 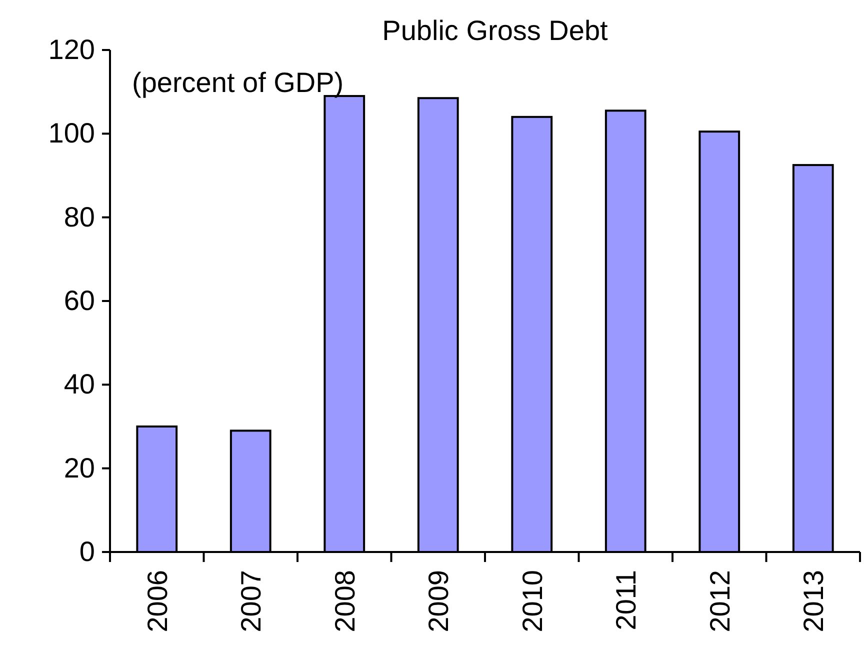 I want to click on x-tick-label: 2009, so click(x=438, y=601).